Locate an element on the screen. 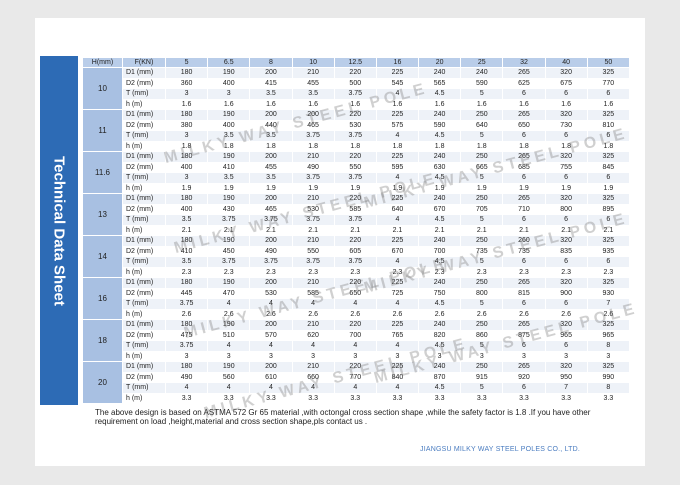  value-cell: 575 is located at coordinates (397, 125).